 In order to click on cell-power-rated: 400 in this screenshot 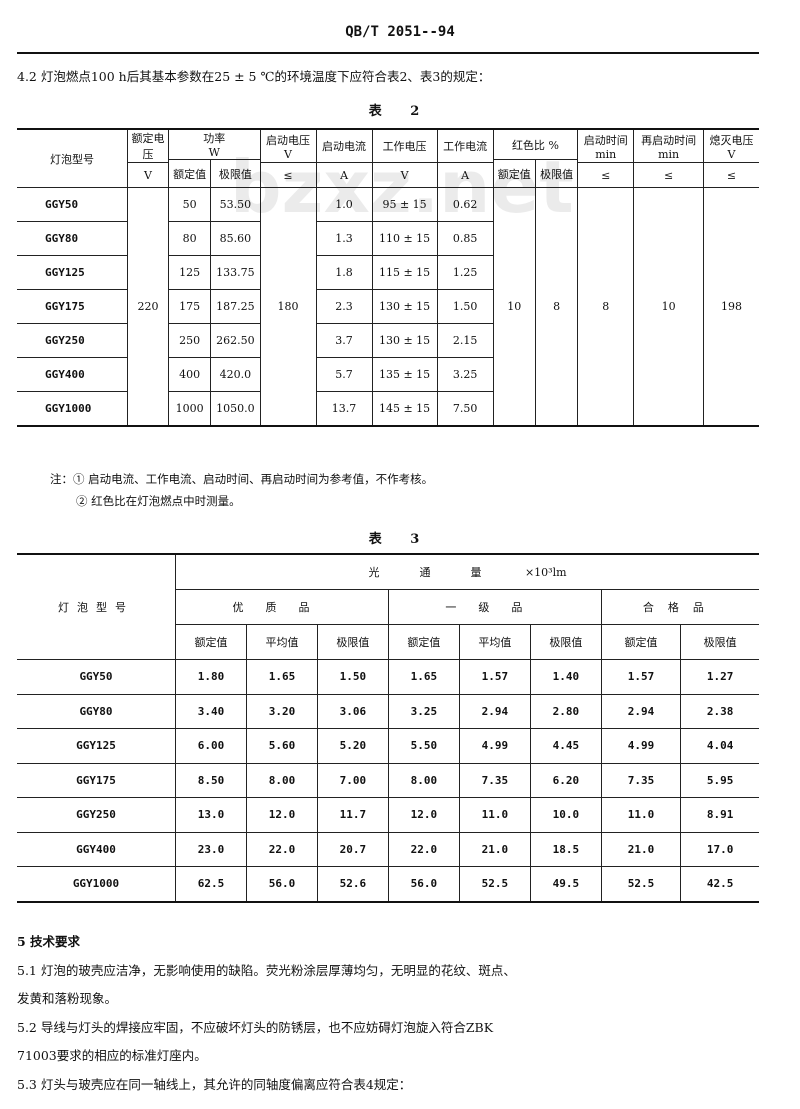, I will do `click(189, 374)`.